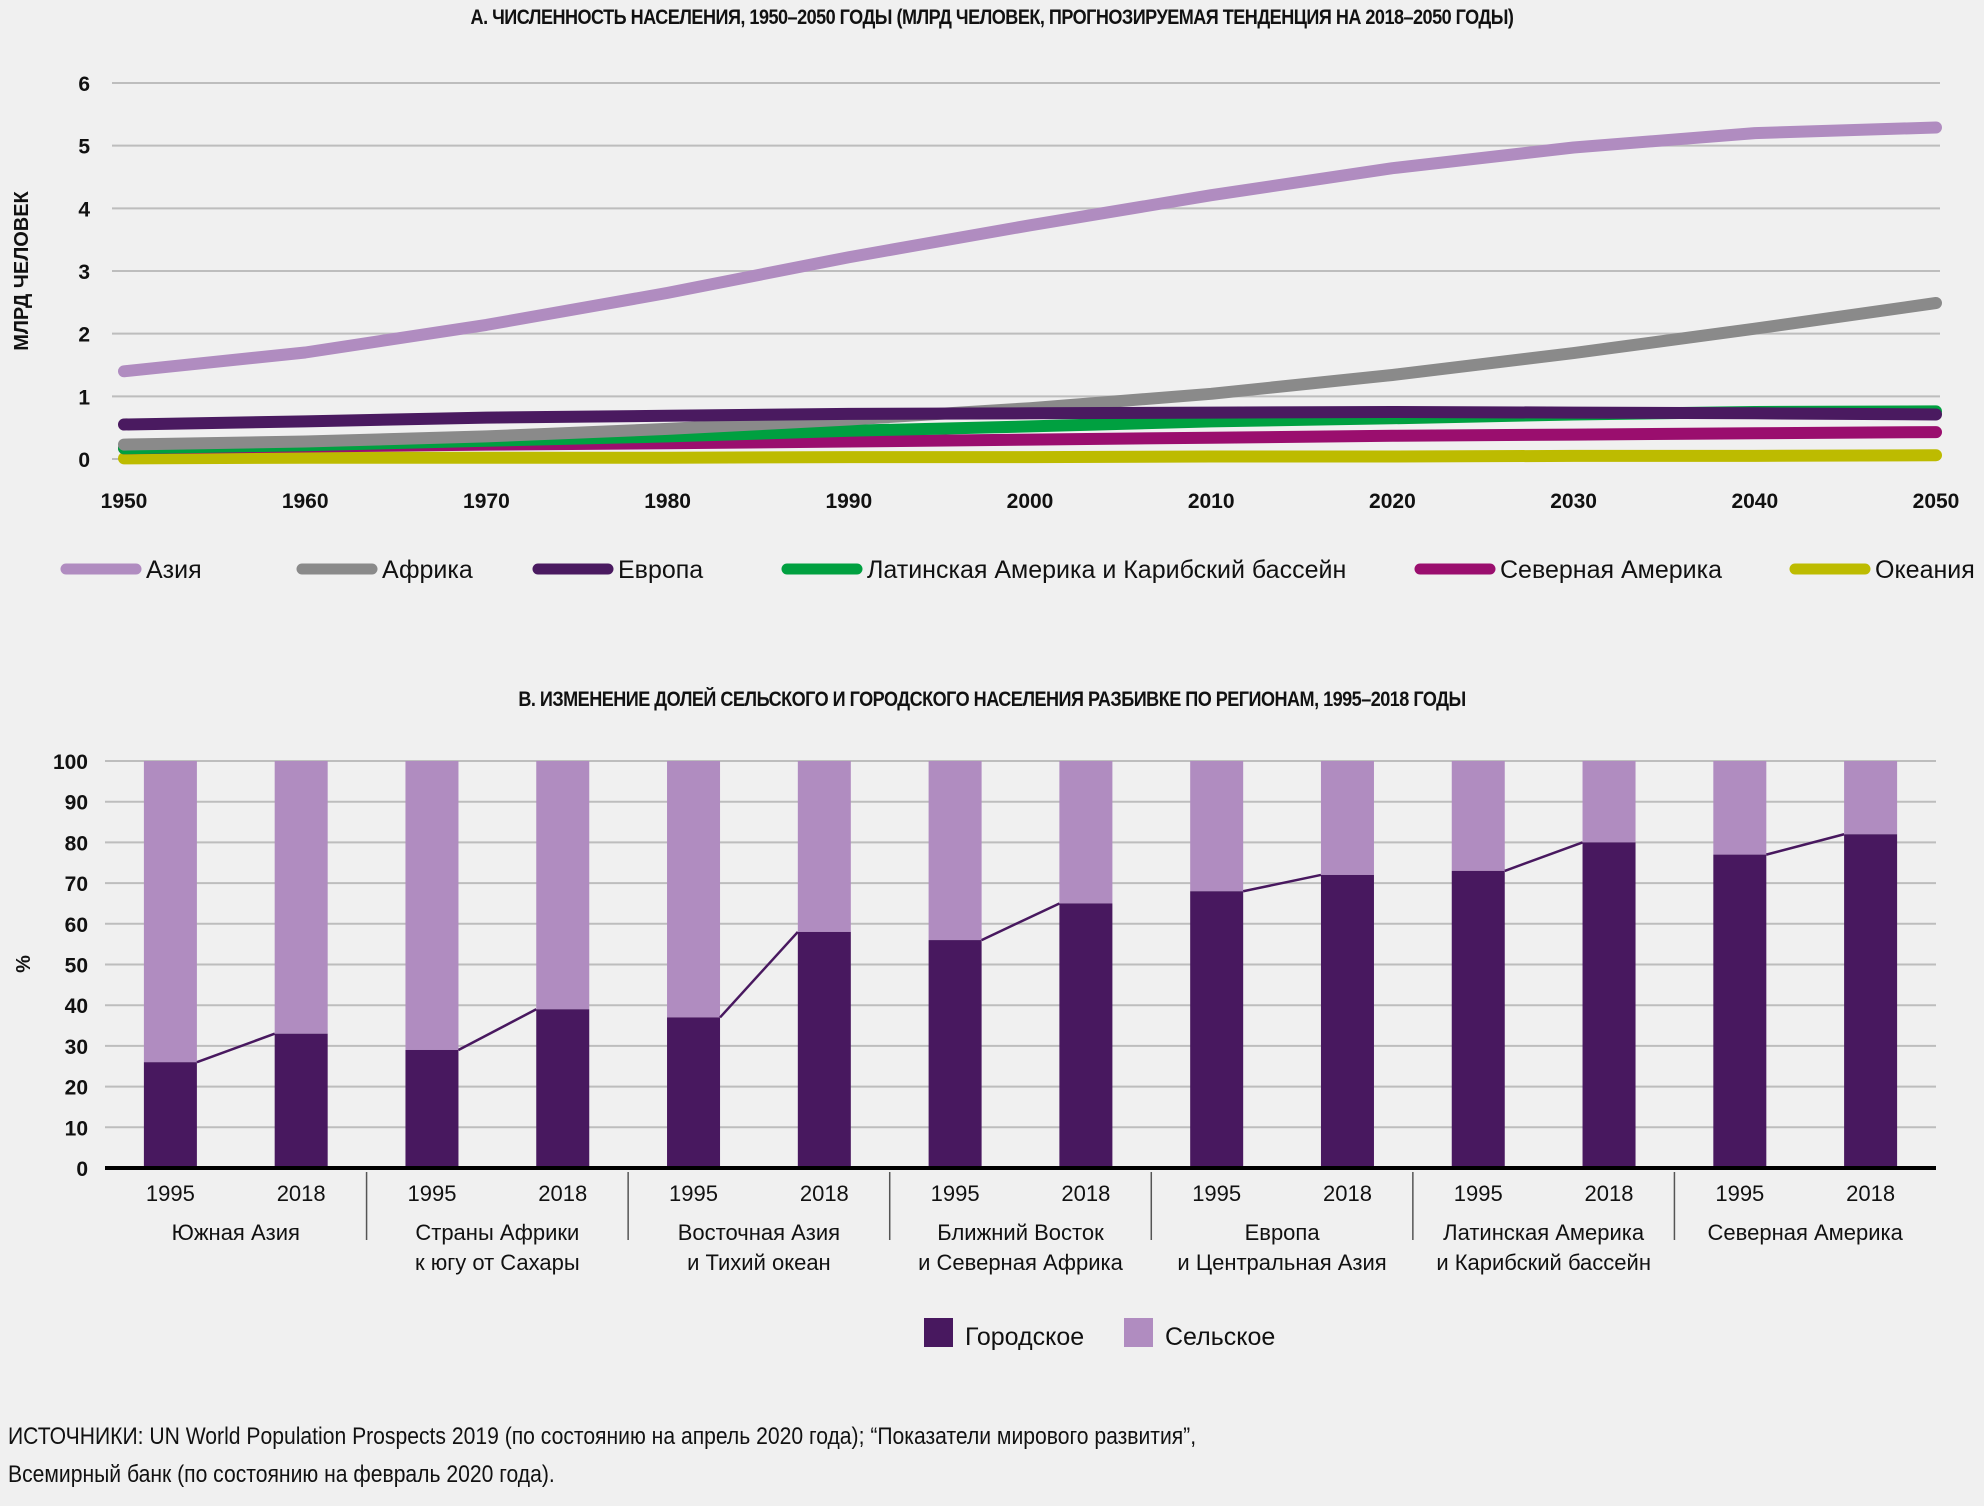 The height and width of the screenshot is (1506, 1984). Describe the element at coordinates (1544, 1232) in the screenshot. I see `region-label: Латинская Америка` at that location.